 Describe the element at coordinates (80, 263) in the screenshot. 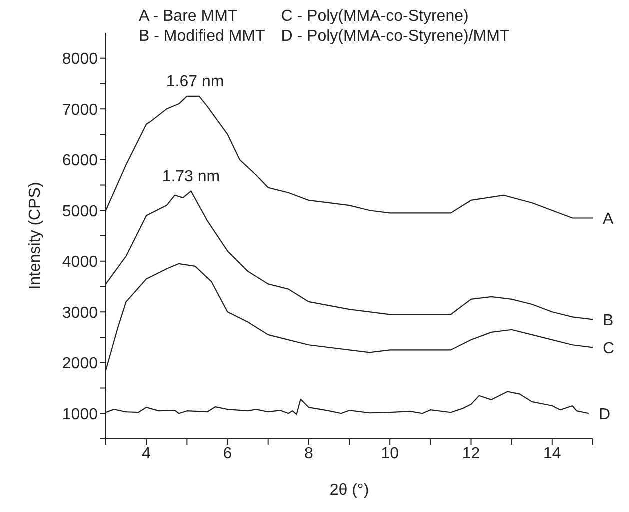

I see `y-tick-label: 4000` at that location.